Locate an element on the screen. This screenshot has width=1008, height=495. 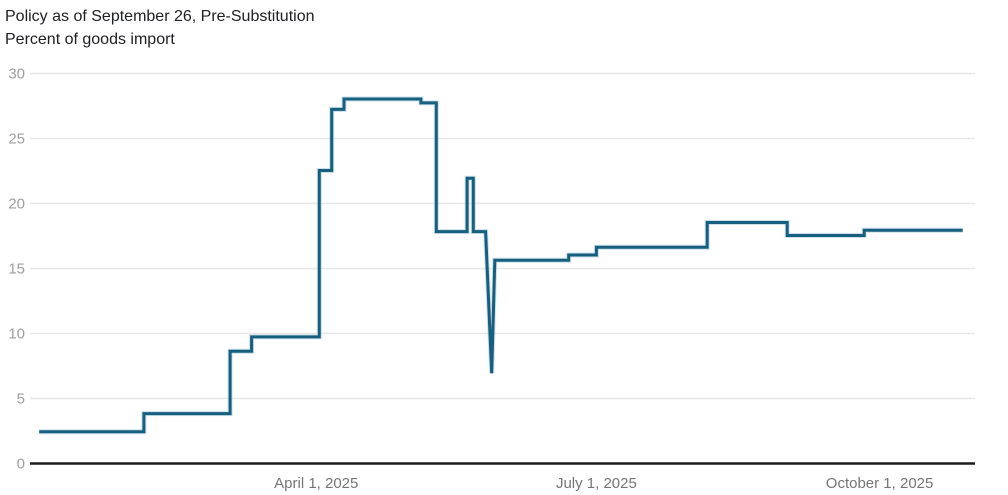
y-axis-tick-label: 15 is located at coordinates (16, 269).